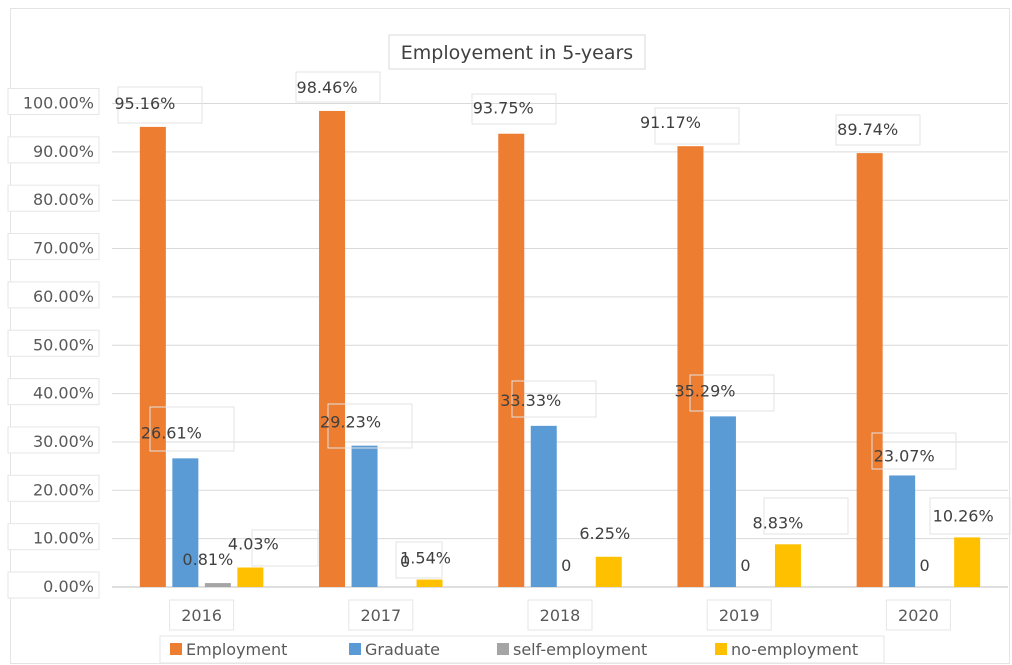  Describe the element at coordinates (144, 103) in the screenshot. I see `data-label: 95.16%` at that location.